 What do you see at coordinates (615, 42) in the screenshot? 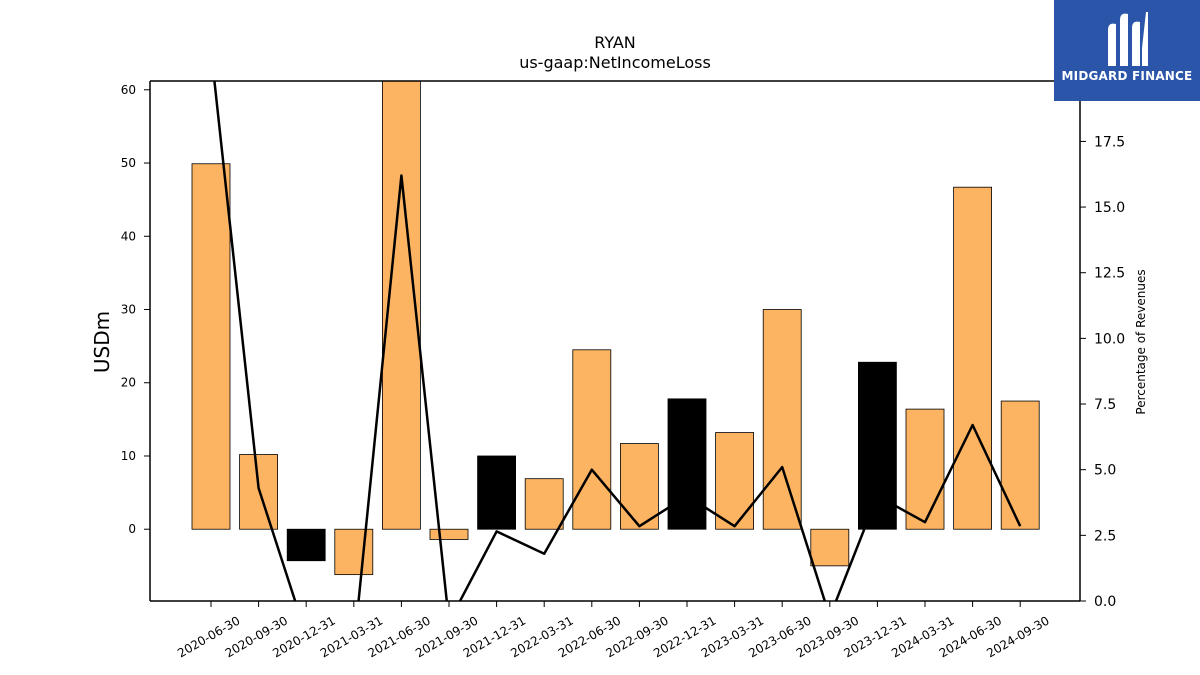
I see `chart-title: RYAN` at bounding box center [615, 42].